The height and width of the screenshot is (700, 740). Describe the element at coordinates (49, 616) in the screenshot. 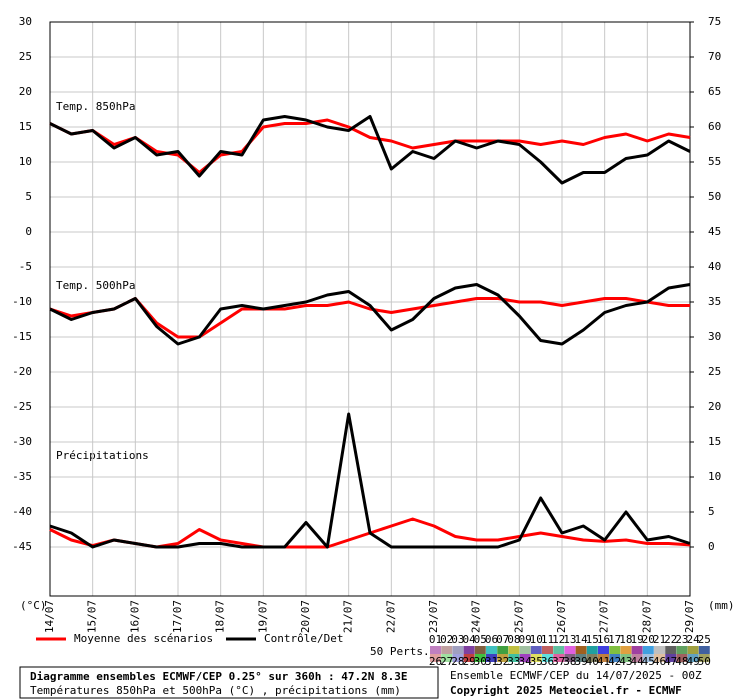

I see `x-tick-label: 14/07` at that location.